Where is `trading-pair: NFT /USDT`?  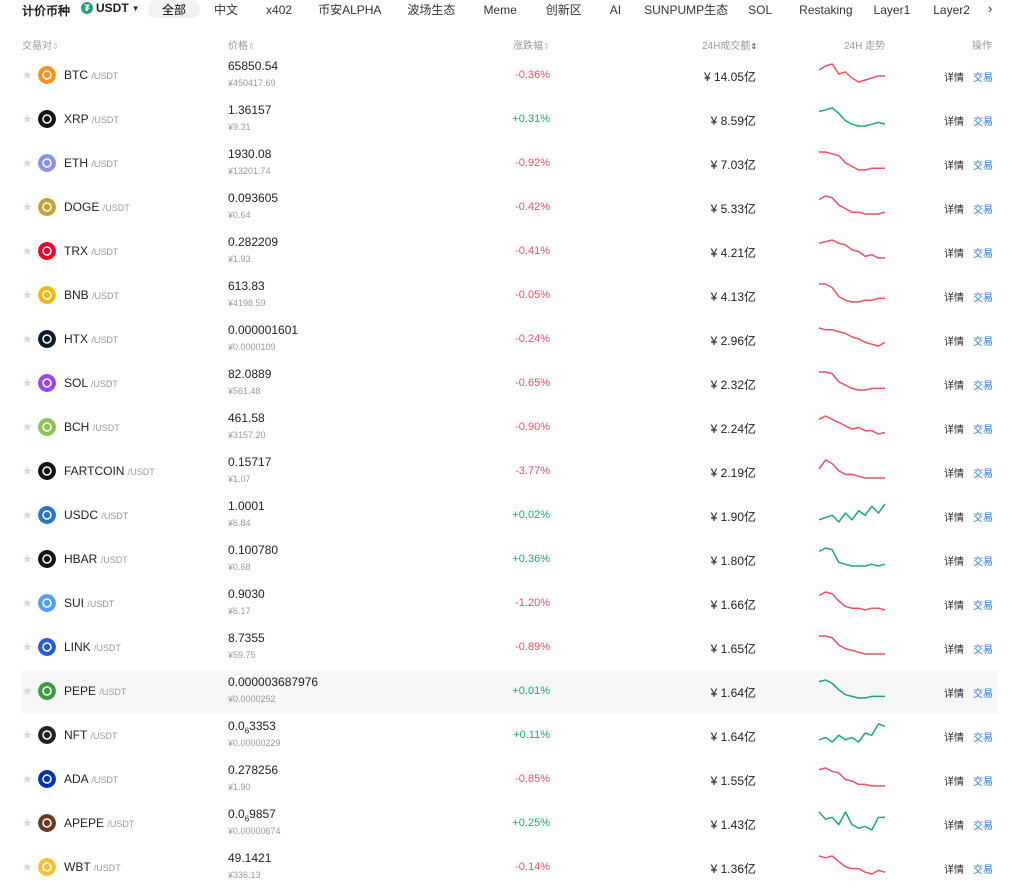
trading-pair: NFT /USDT is located at coordinates (90, 735).